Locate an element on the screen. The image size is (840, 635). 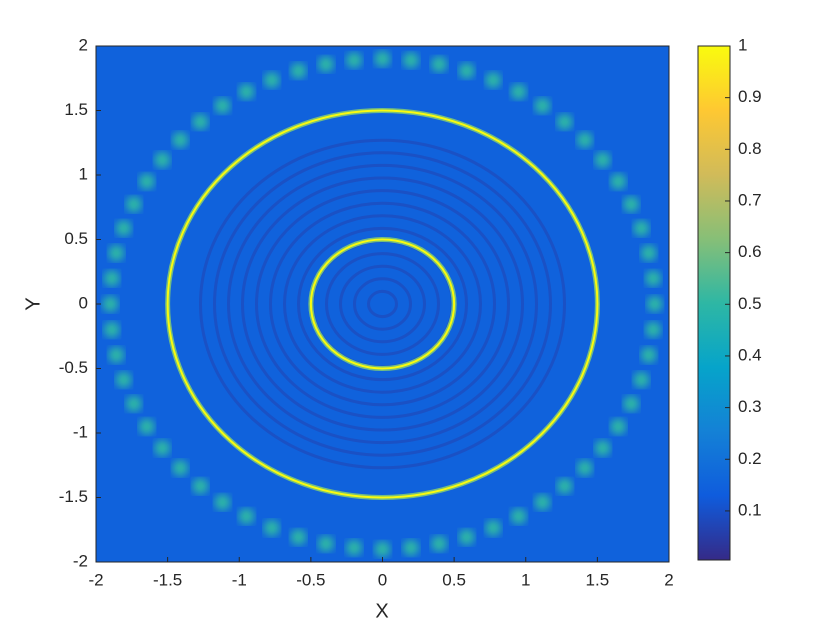
y-tick-label: -0.5 is located at coordinates (73, 367).